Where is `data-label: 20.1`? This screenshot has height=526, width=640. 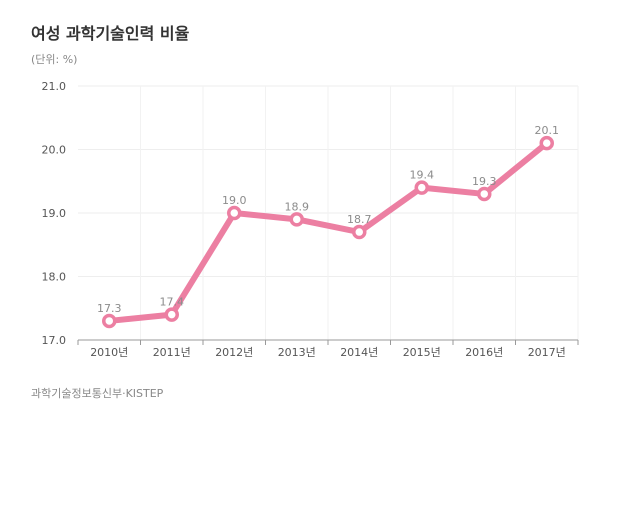
data-label: 20.1 is located at coordinates (547, 130).